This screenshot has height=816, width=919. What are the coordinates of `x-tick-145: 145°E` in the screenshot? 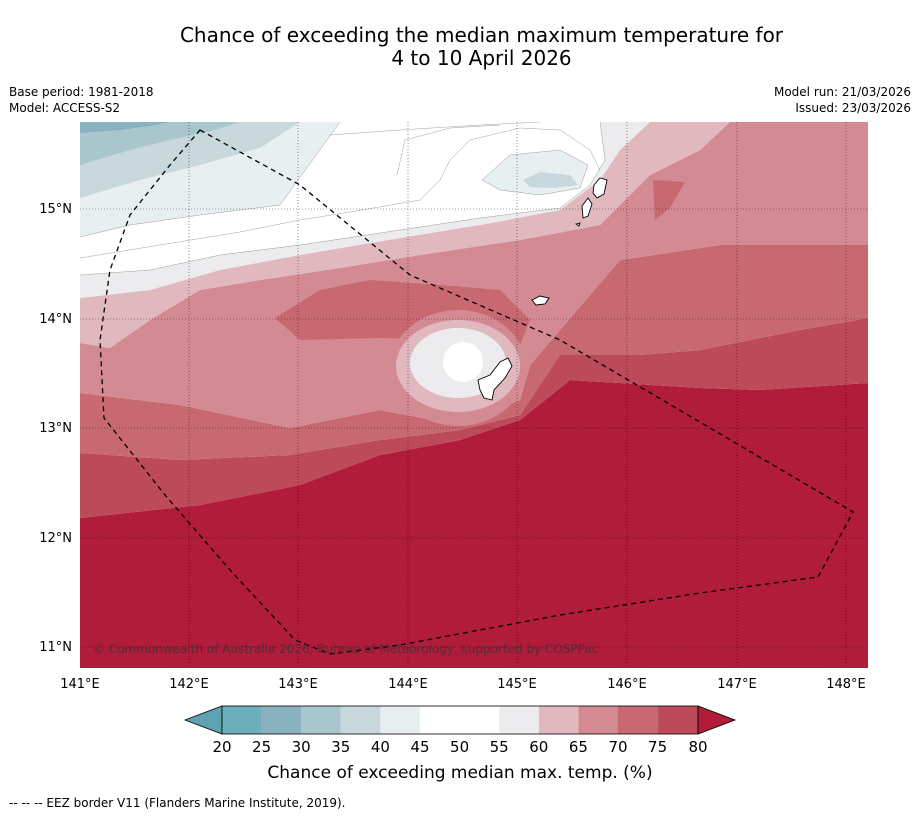 It's located at (517, 684).